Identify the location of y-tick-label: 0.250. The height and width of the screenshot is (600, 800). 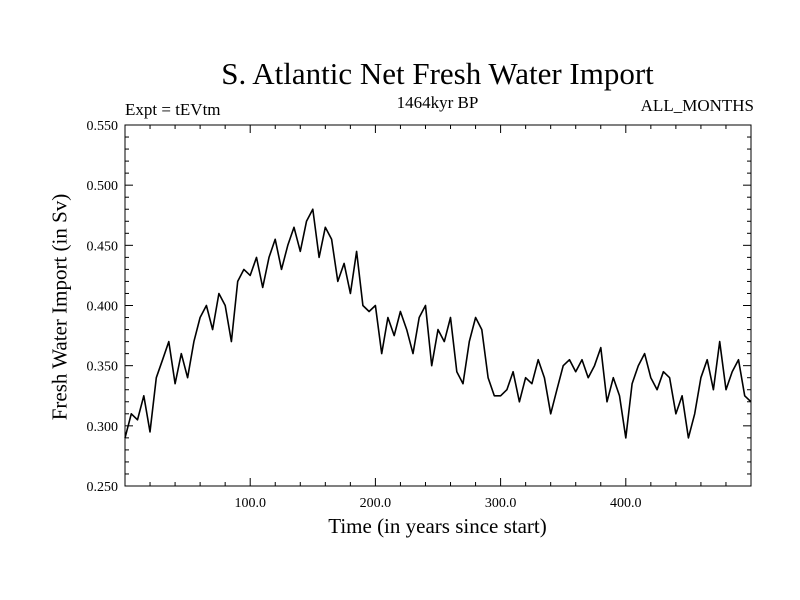
(103, 487).